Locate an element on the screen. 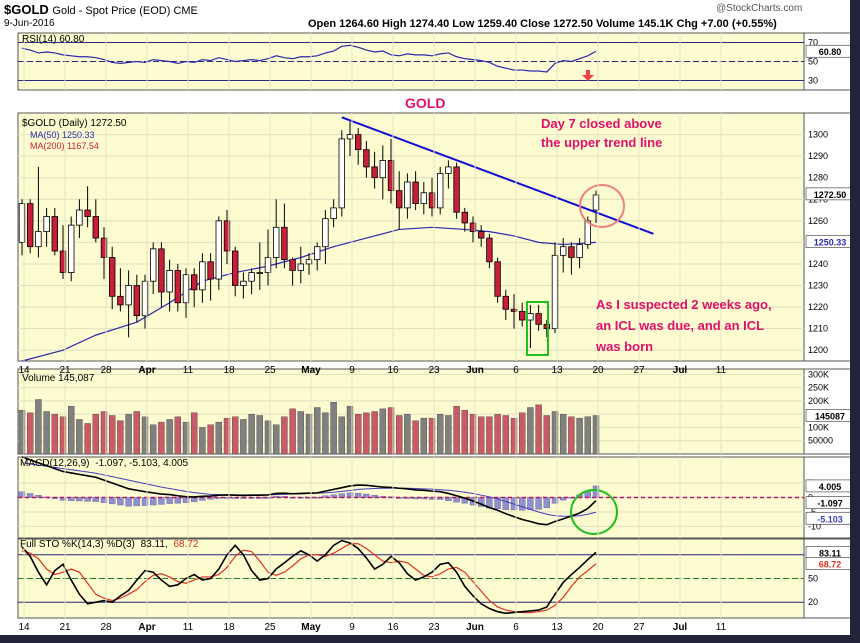  ma200-legend: MA(200) 1167.54 is located at coordinates (64, 146).